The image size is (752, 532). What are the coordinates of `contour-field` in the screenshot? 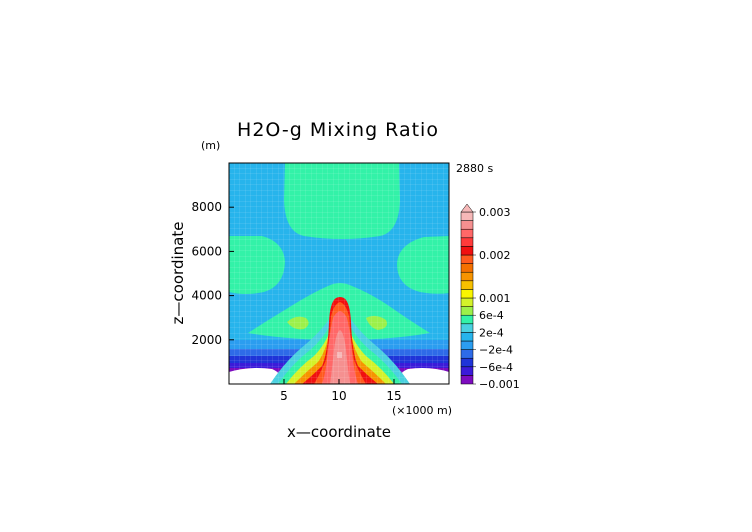 It's located at (339, 273).